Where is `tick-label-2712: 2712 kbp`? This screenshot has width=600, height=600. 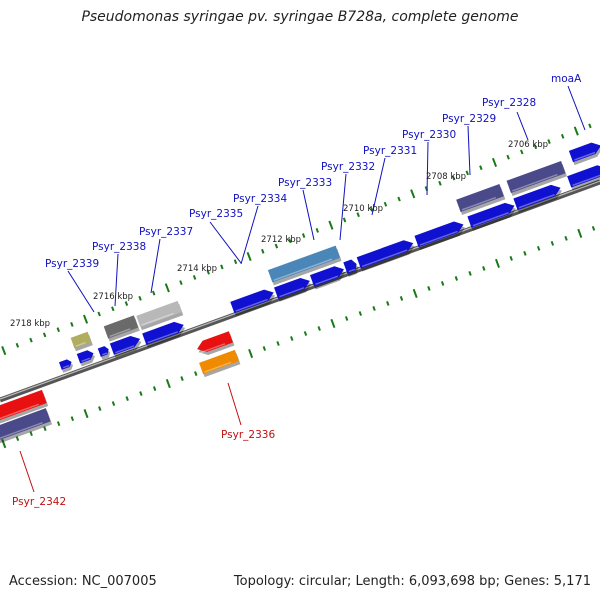 tick-label-2712: 2712 kbp is located at coordinates (281, 240).